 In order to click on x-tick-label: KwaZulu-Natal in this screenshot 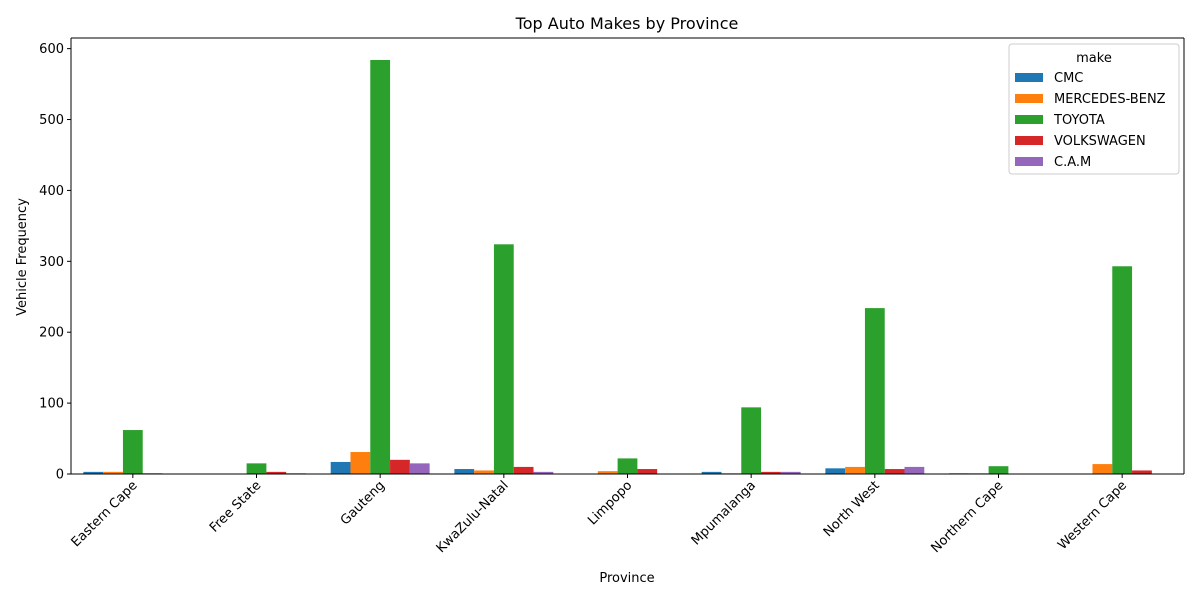, I will do `click(473, 517)`.